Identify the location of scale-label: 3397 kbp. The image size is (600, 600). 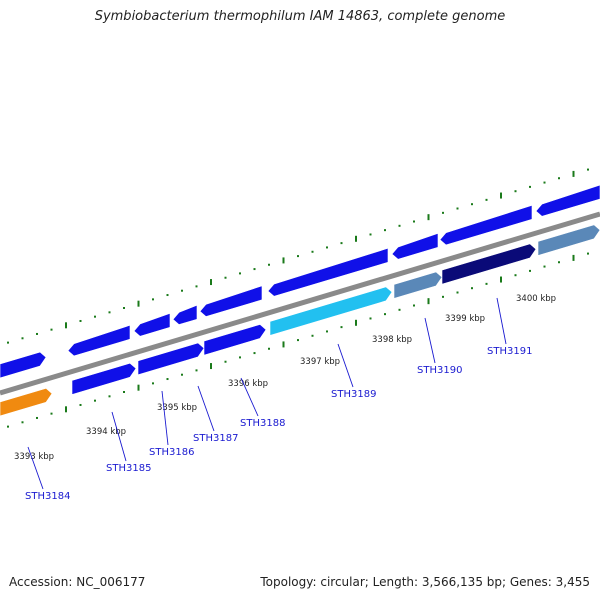
(320, 362).